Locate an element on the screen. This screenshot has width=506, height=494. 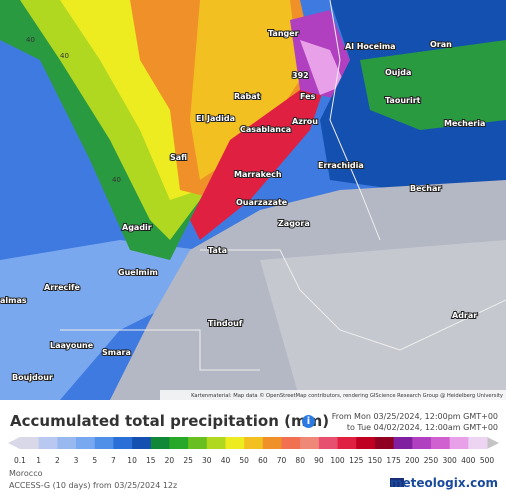
scale-arrow-low is located at coordinates (14, 443).